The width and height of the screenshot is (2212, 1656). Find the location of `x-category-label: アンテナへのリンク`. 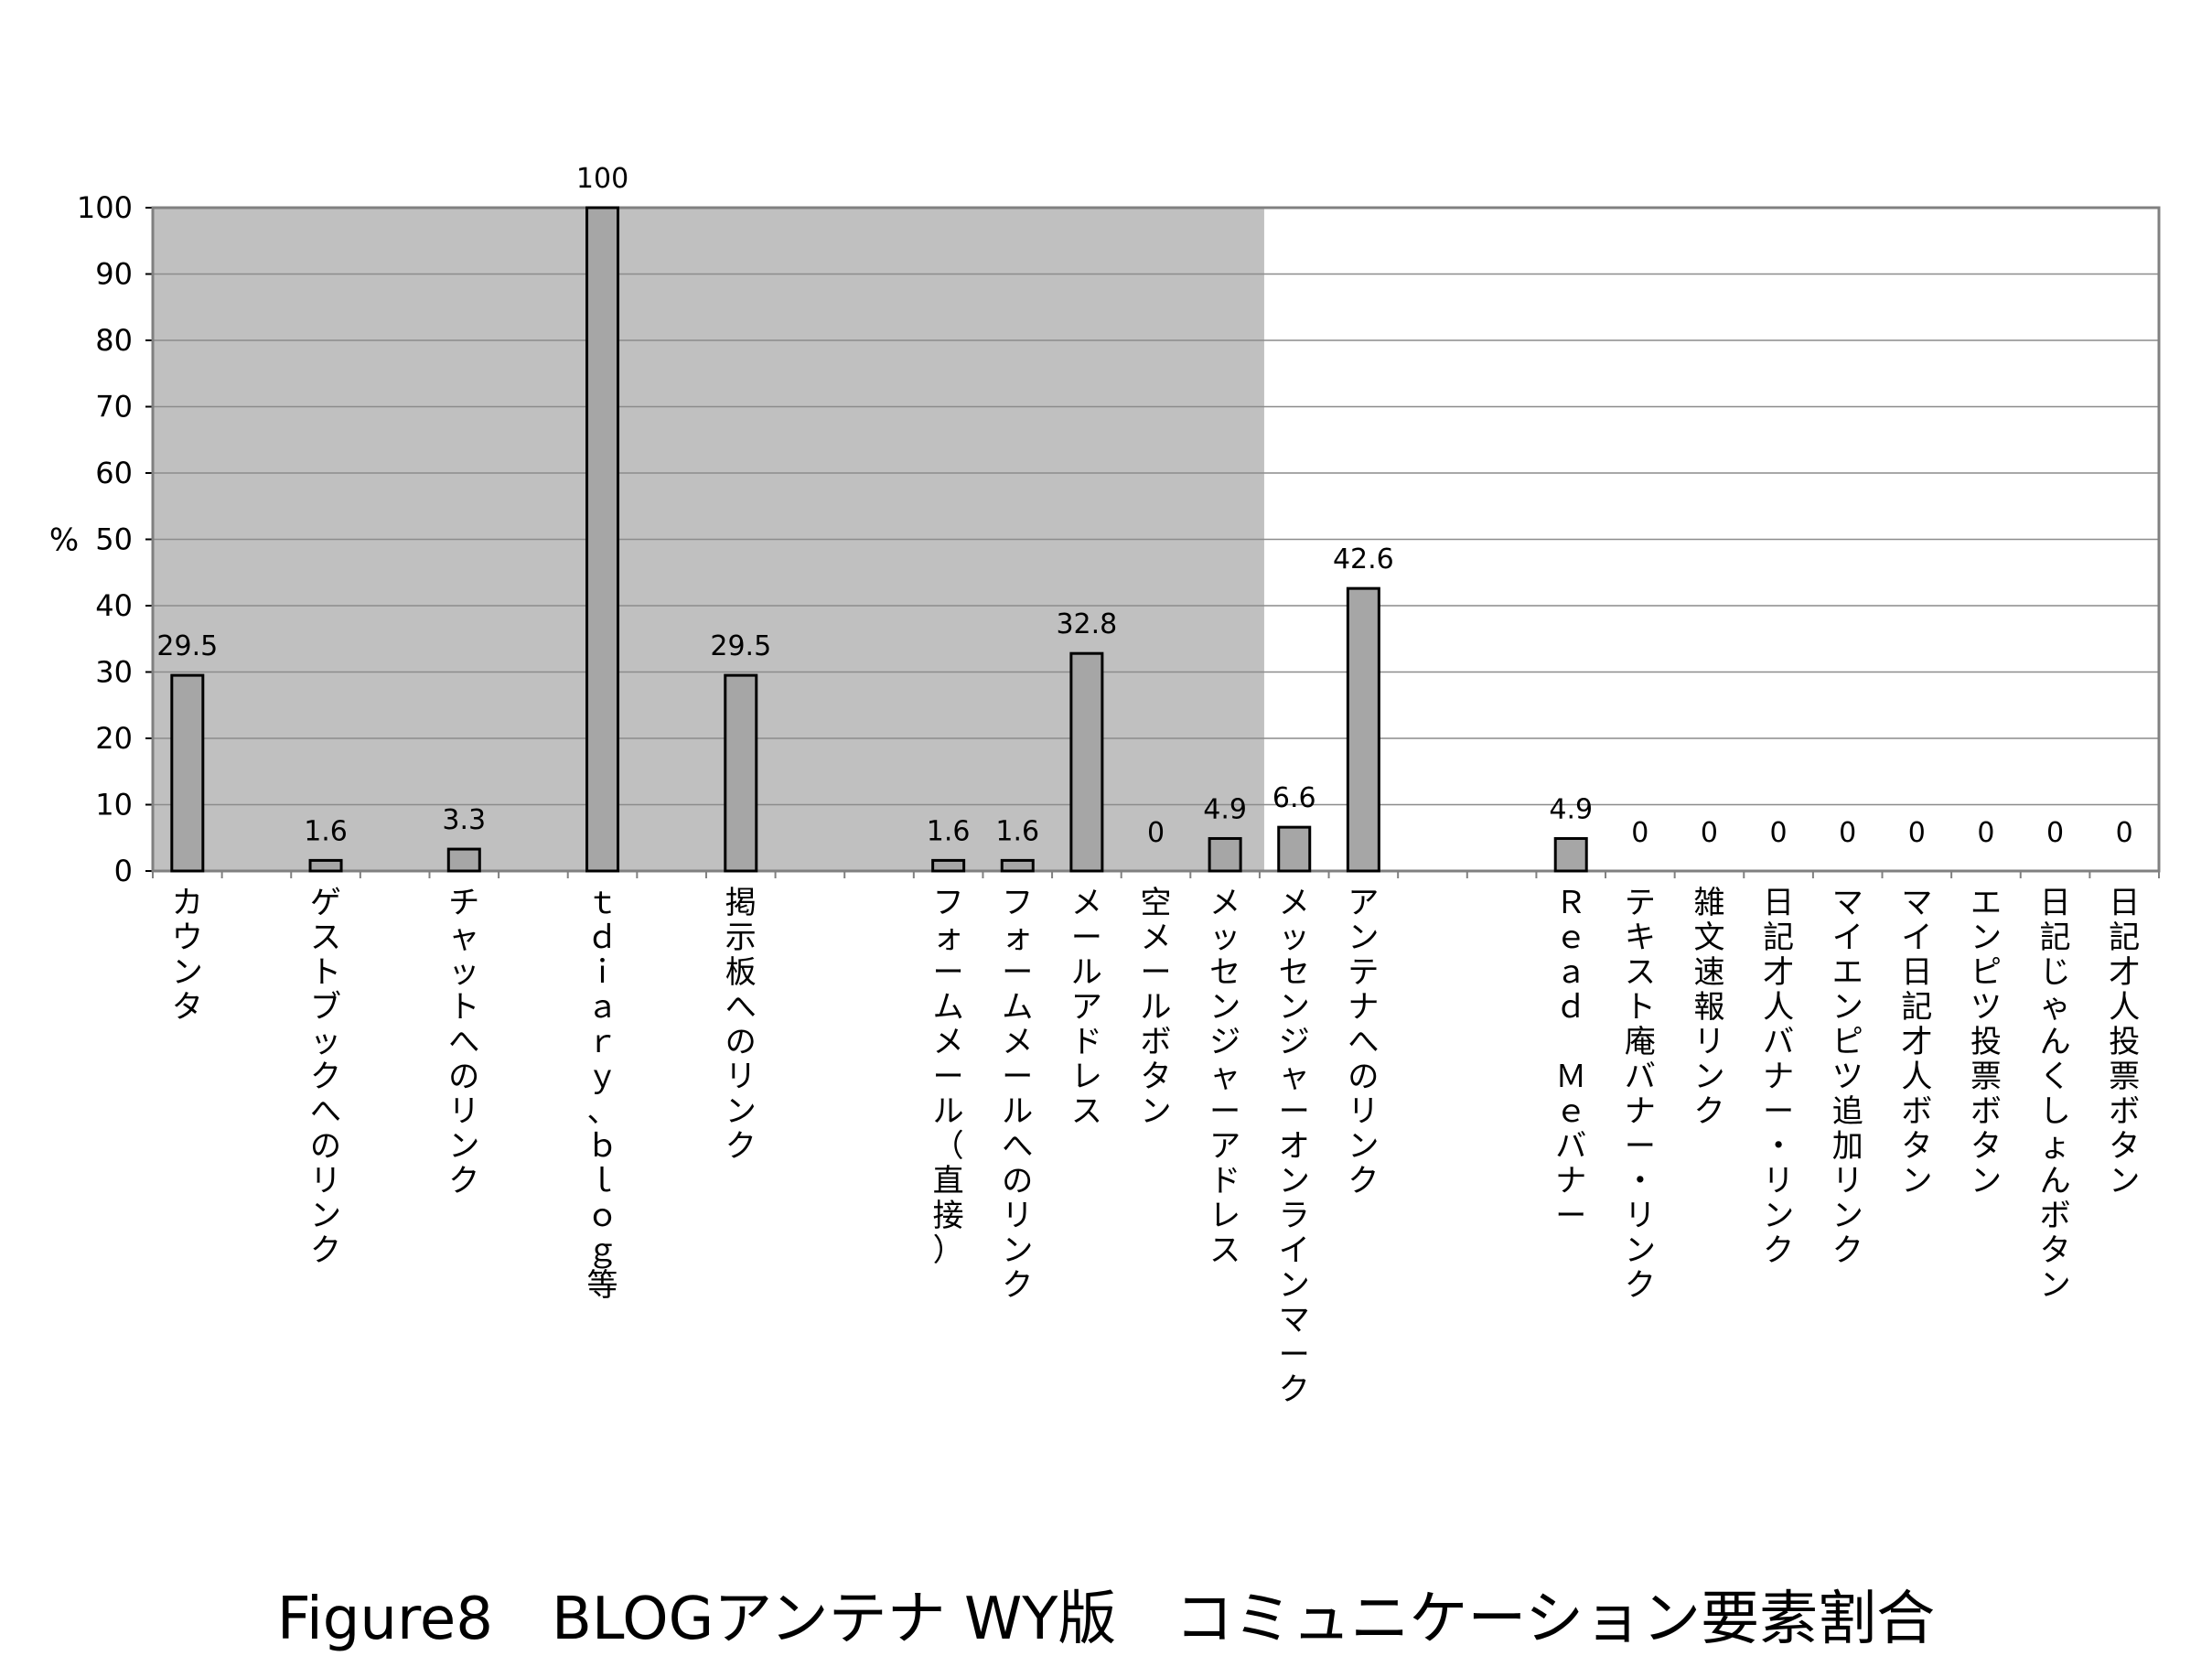

x-category-label: アンテナへのリンク is located at coordinates (1363, 1042).